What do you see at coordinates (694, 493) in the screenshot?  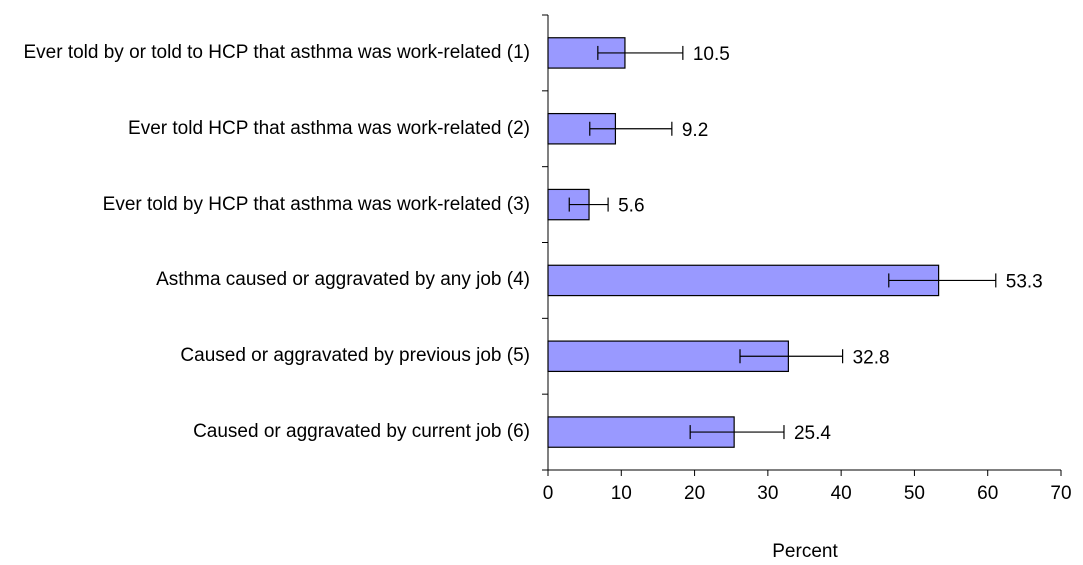 I see `x-tick-label: 20` at bounding box center [694, 493].